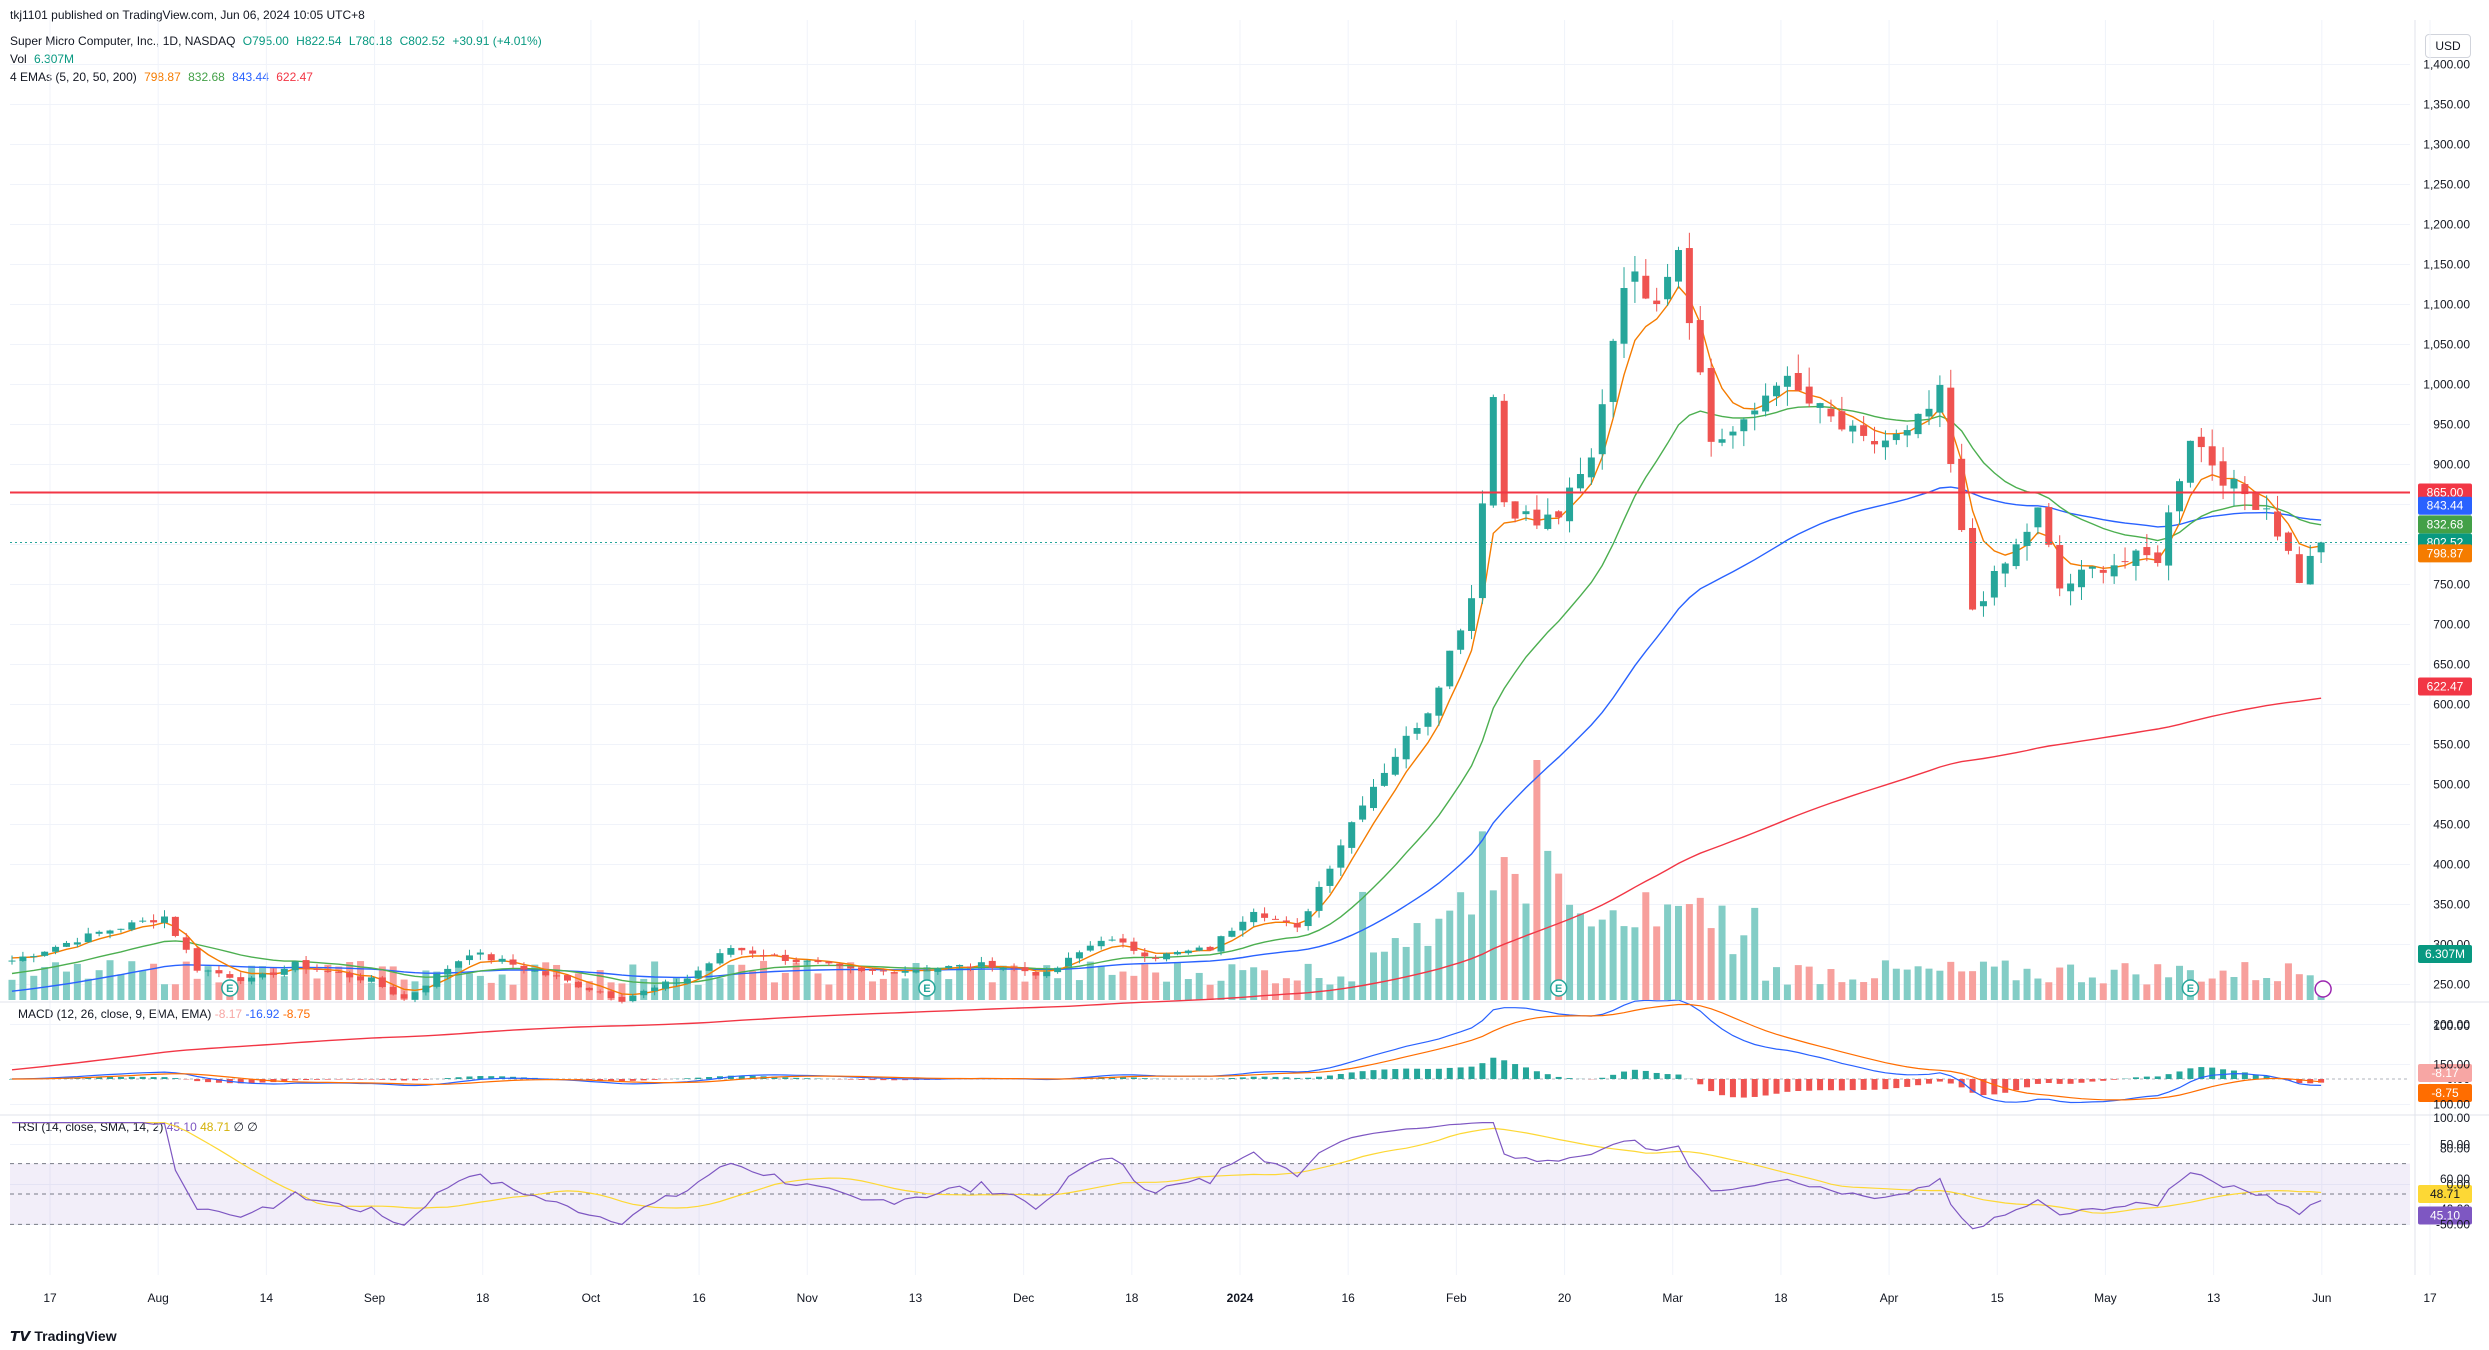  What do you see at coordinates (50, 1298) in the screenshot?
I see `x-tick-label: 17` at bounding box center [50, 1298].